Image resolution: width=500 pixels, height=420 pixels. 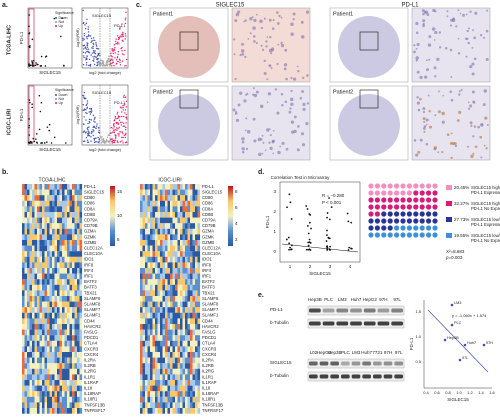 What do you see at coordinates (120, 191) in the screenshot?
I see `label: 15` at bounding box center [120, 191].